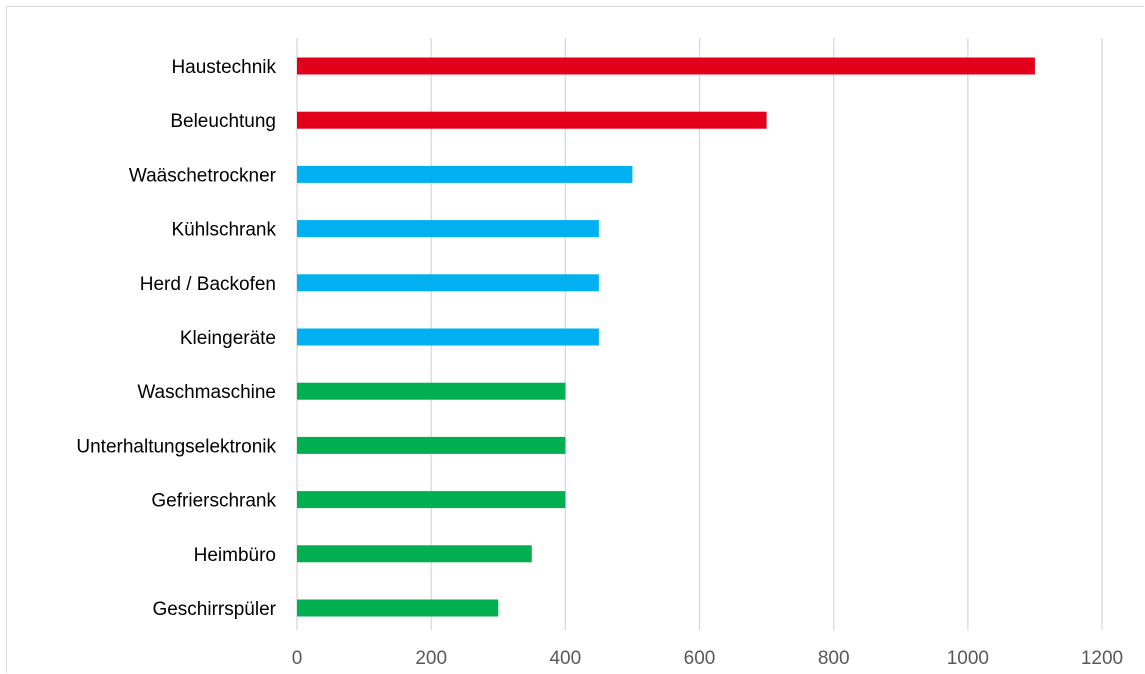 The image size is (1145, 674). What do you see at coordinates (213, 501) in the screenshot?
I see `category-label: Gefrierschrank` at bounding box center [213, 501].